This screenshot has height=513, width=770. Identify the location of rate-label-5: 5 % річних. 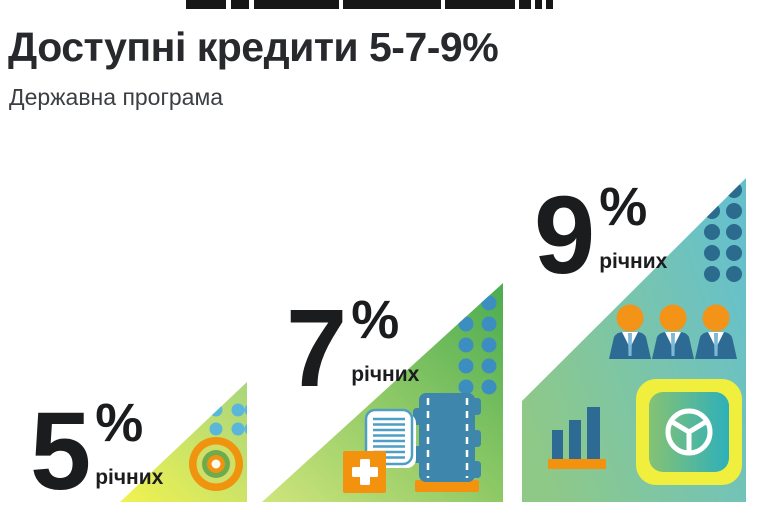
(97, 451).